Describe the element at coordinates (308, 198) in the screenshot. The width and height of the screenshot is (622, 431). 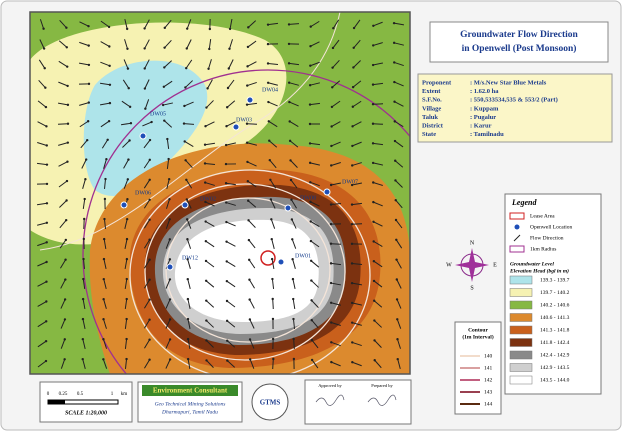
I see `well-label: DW08` at that location.